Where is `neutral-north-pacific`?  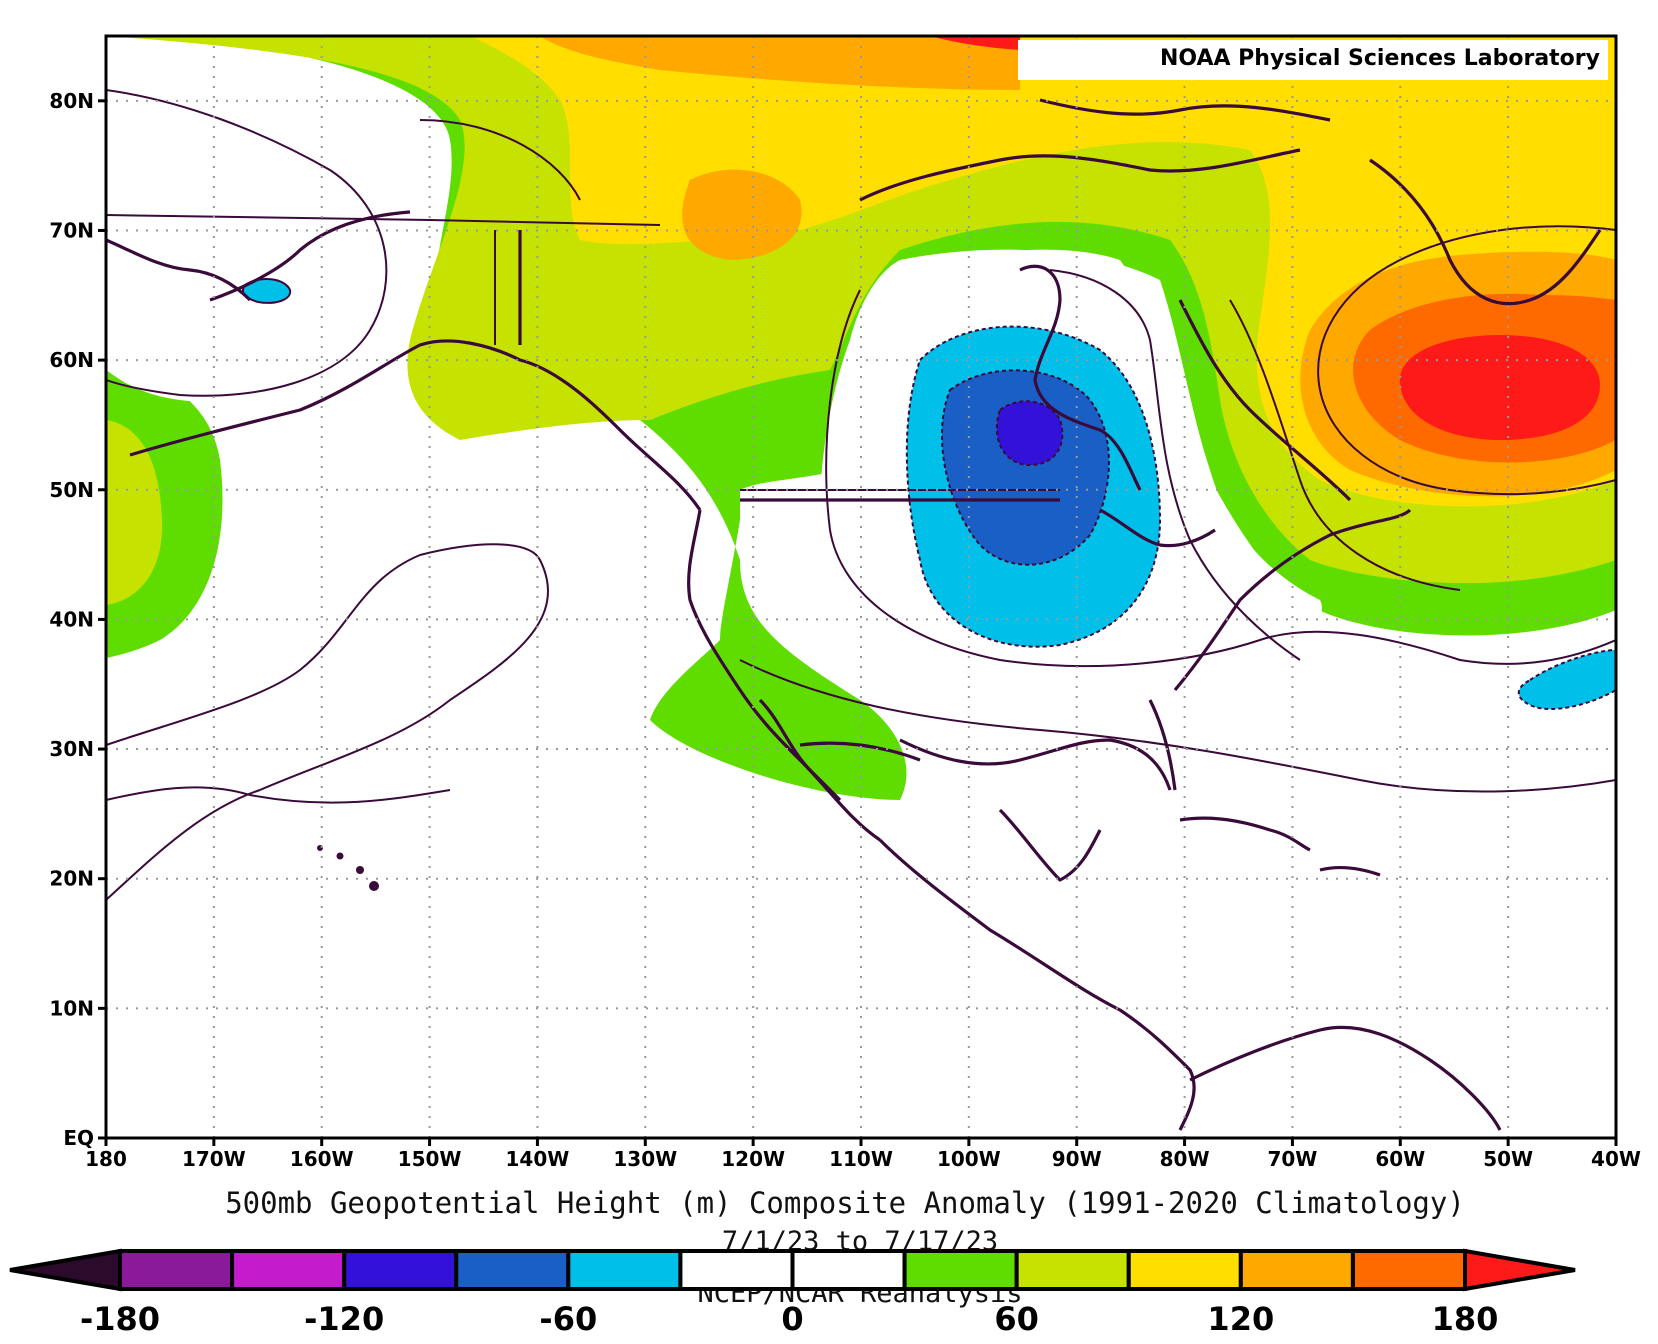 neutral-north-pacific is located at coordinates (259, 231).